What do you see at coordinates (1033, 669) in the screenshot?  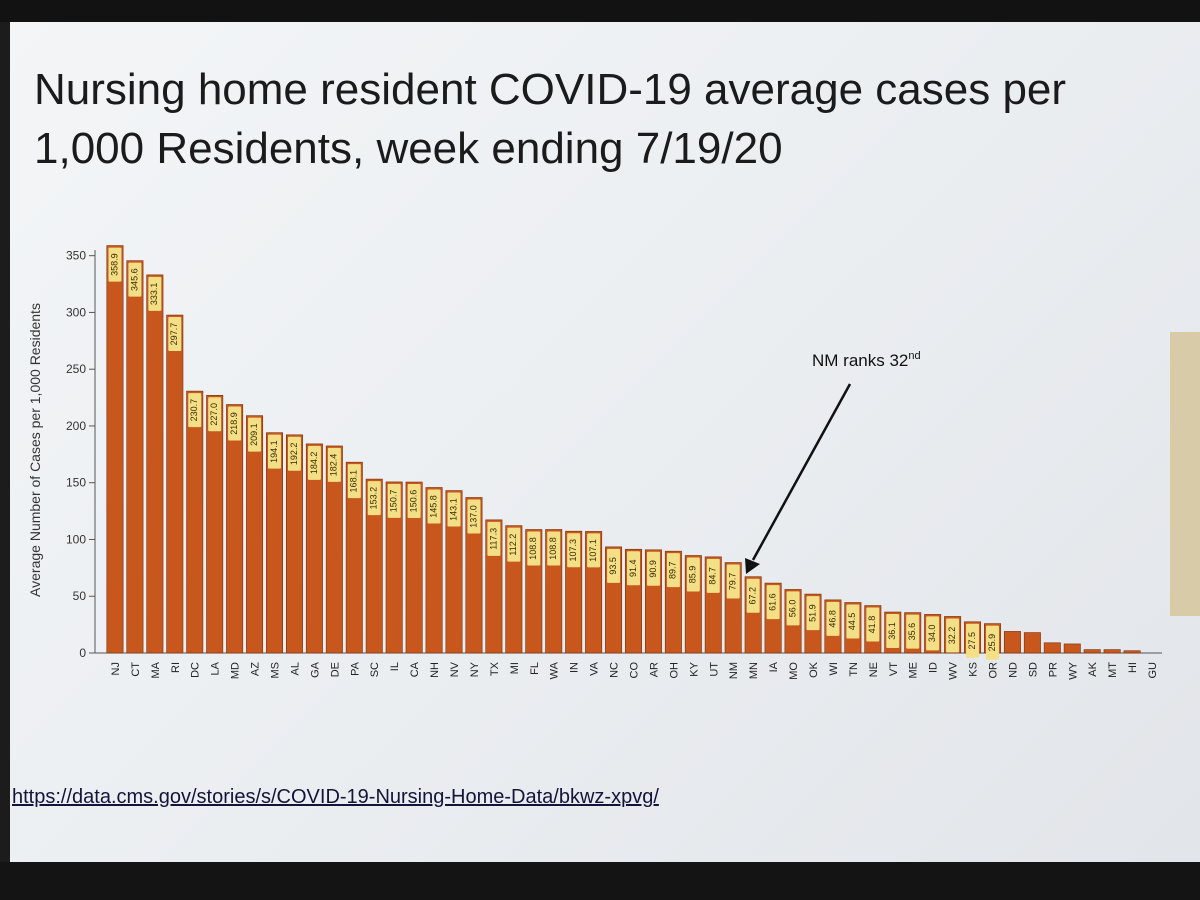 I see `x-tick-label: SD` at bounding box center [1033, 669].